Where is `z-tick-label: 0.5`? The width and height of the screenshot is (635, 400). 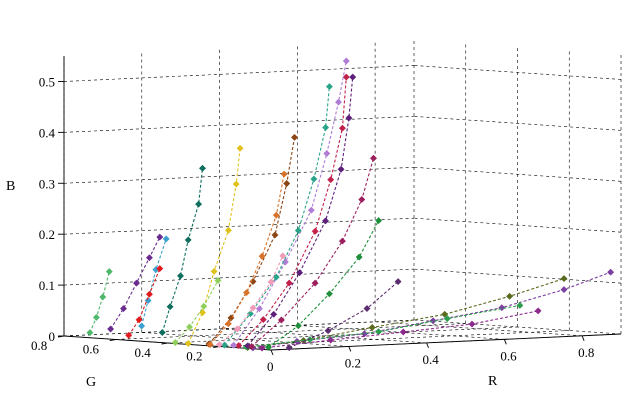 z-tick-label: 0.5 is located at coordinates (47, 81).